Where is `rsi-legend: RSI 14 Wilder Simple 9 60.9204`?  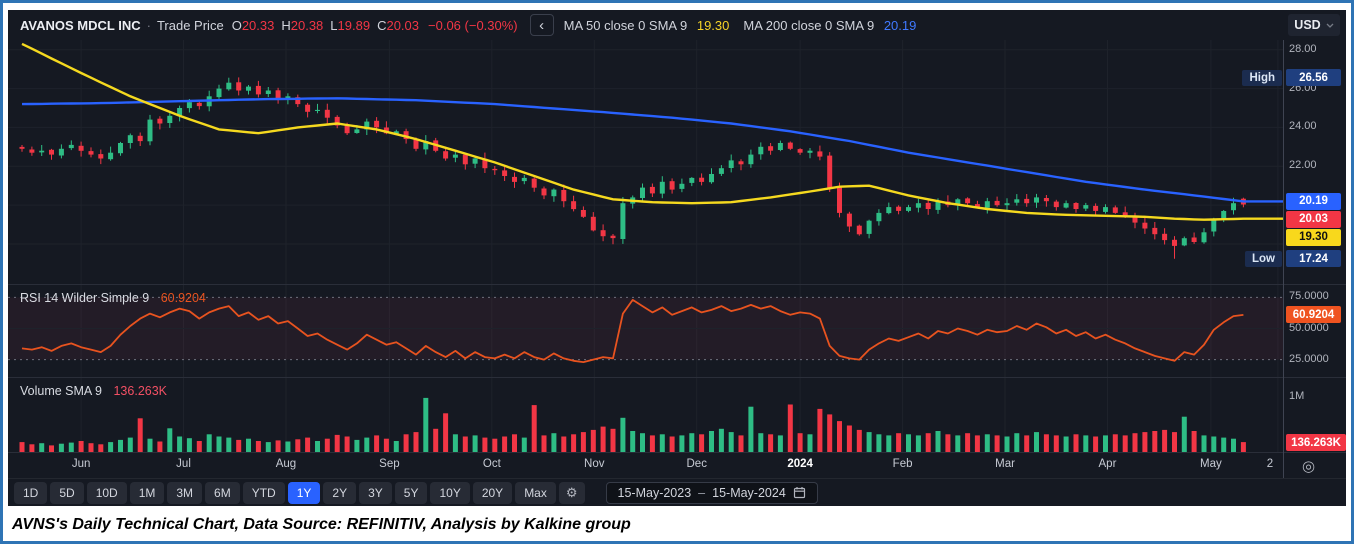
rsi-legend: RSI 14 Wilder Simple 9 60.9204 is located at coordinates (113, 298).